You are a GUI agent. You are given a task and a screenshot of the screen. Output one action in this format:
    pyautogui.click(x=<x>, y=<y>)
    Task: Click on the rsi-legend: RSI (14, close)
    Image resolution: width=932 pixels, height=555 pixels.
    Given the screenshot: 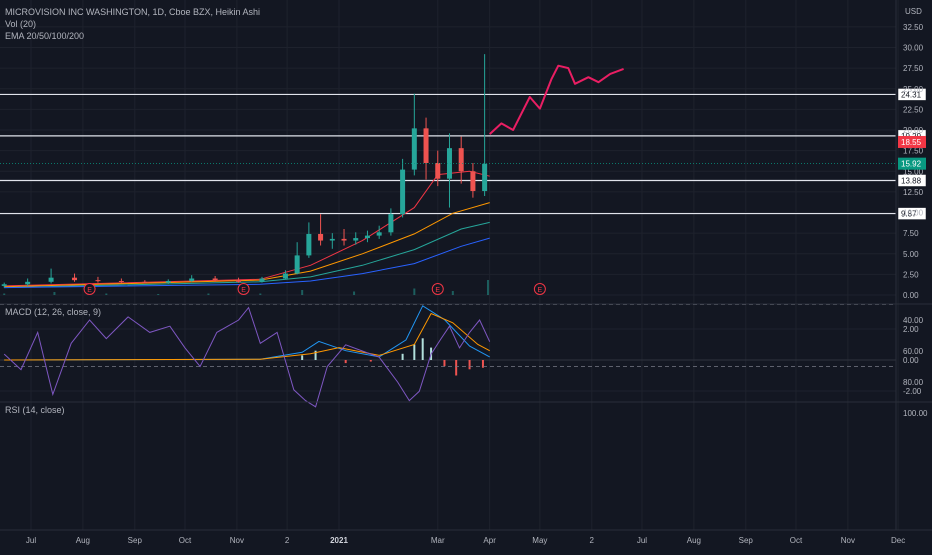 What is the action you would take?
    pyautogui.click(x=35, y=410)
    